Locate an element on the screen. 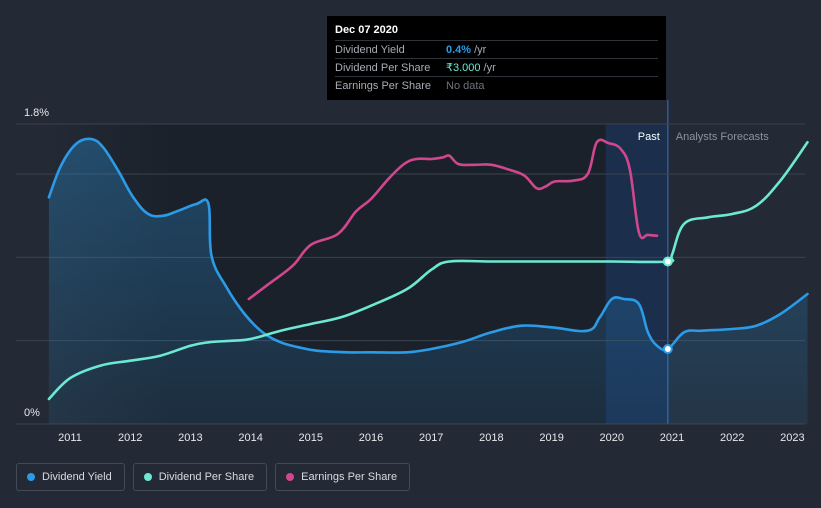  tooltip-value: ₹3.000 is located at coordinates (463, 68).